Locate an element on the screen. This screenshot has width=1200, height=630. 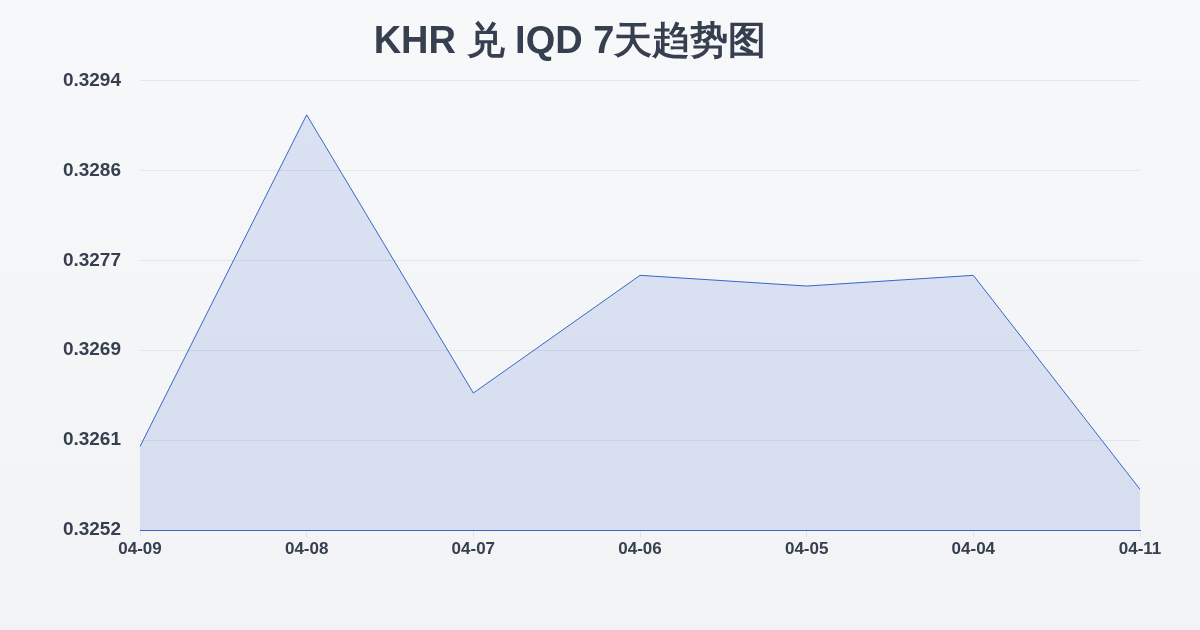
y-tick-label: 0.3252 is located at coordinates (91, 529).